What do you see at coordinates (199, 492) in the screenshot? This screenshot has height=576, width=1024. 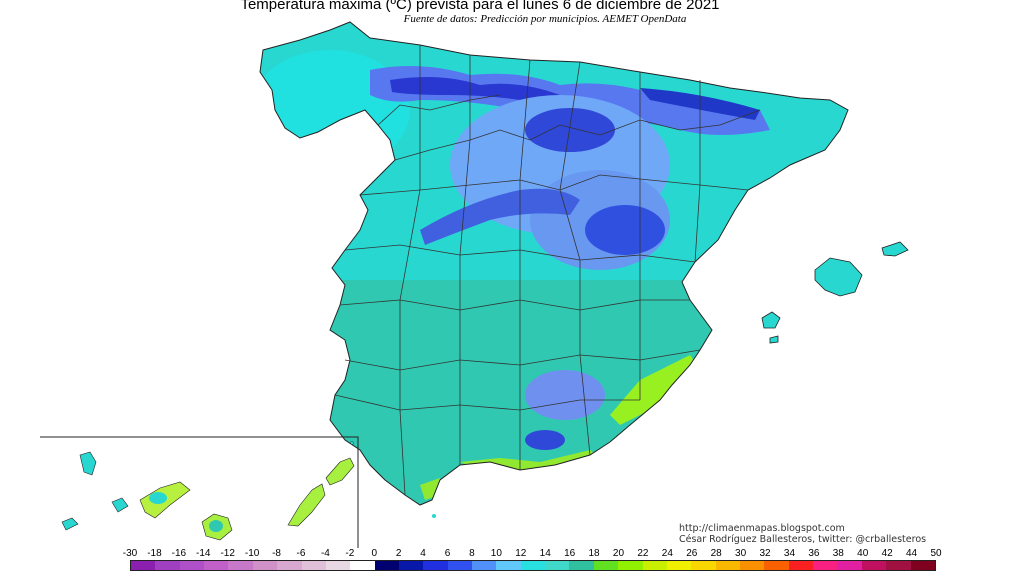 I see `canary-islands-inset` at bounding box center [199, 492].